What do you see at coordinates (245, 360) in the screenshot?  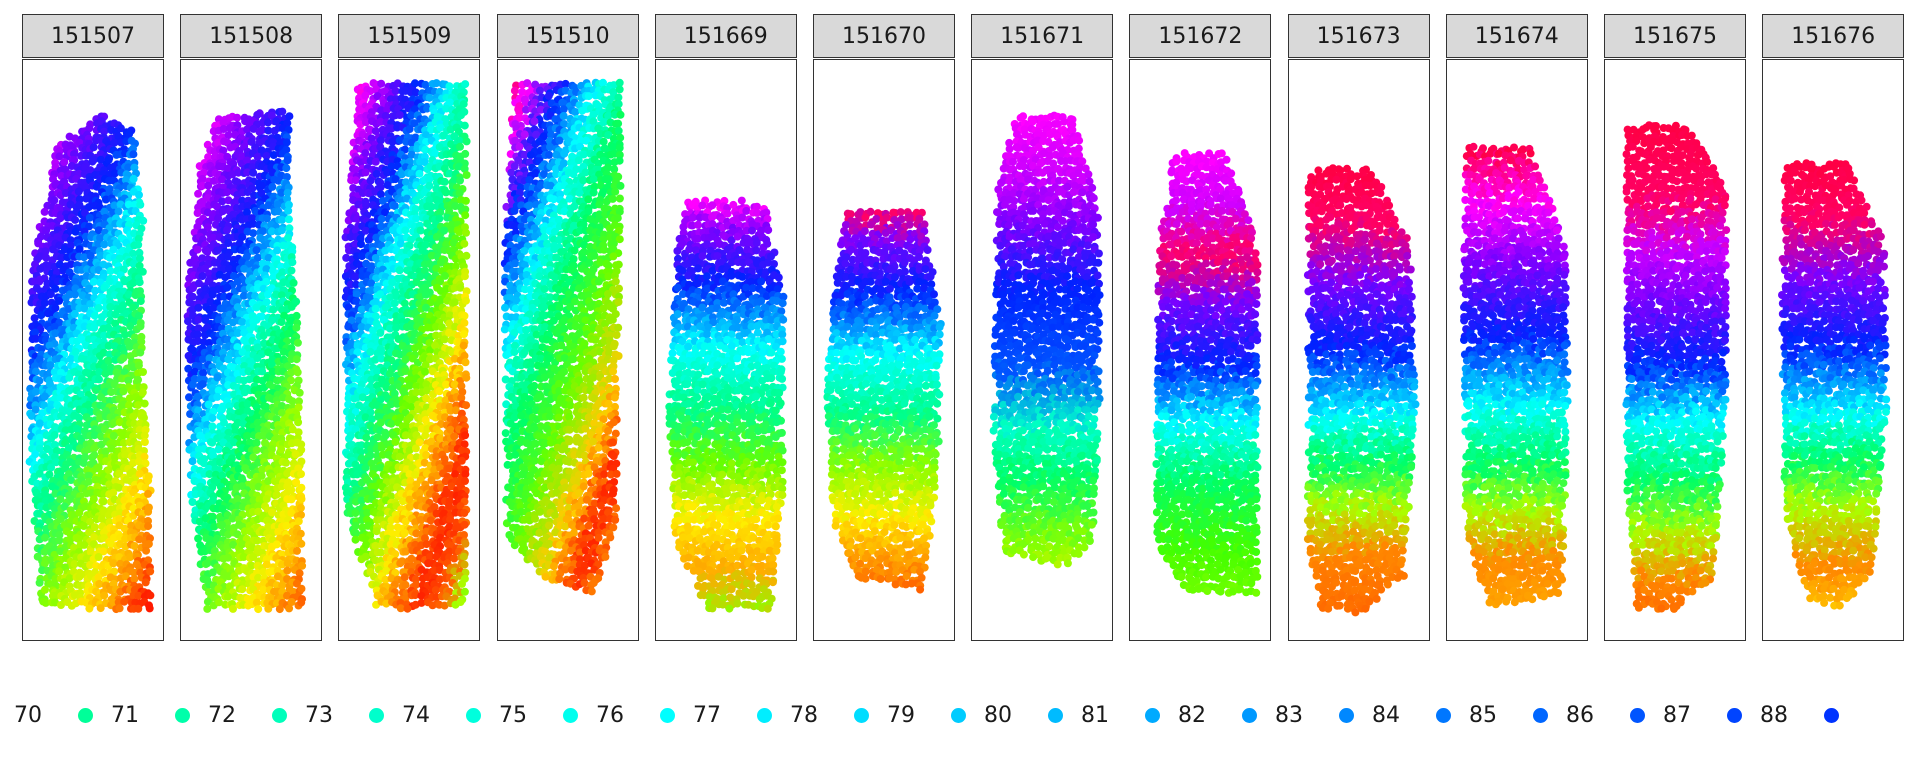 I see `spot-scatter` at bounding box center [245, 360].